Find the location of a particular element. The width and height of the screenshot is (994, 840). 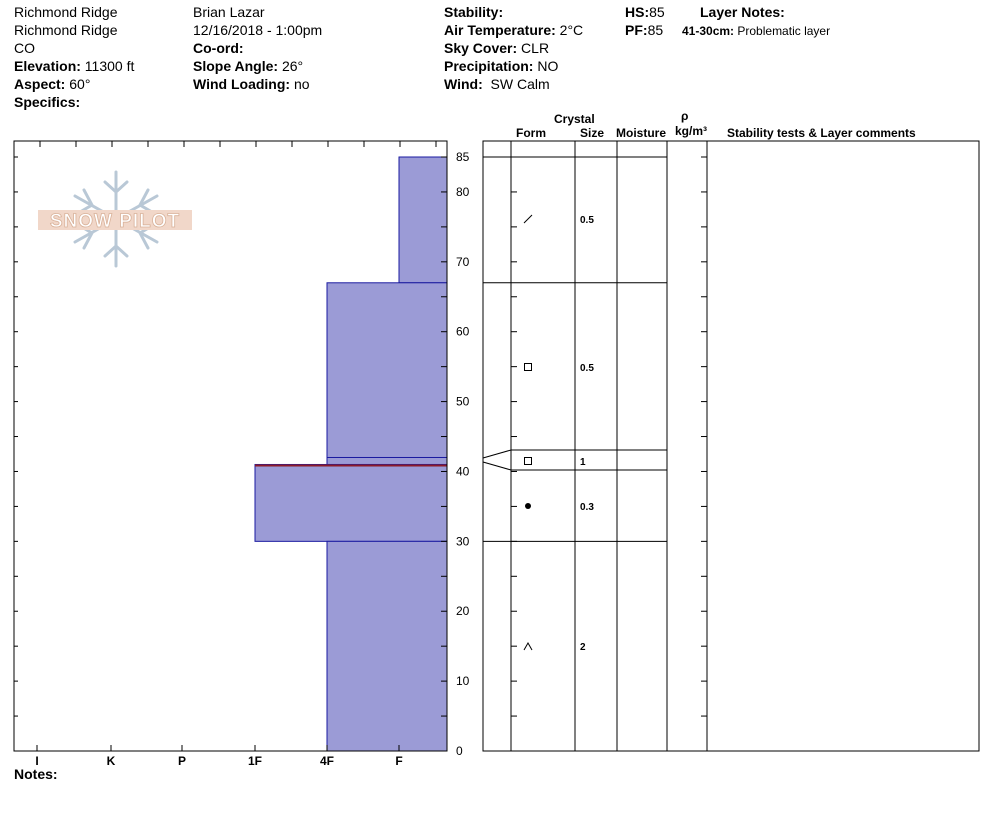

layer-notes-label: Layer Notes: is located at coordinates (742, 12).